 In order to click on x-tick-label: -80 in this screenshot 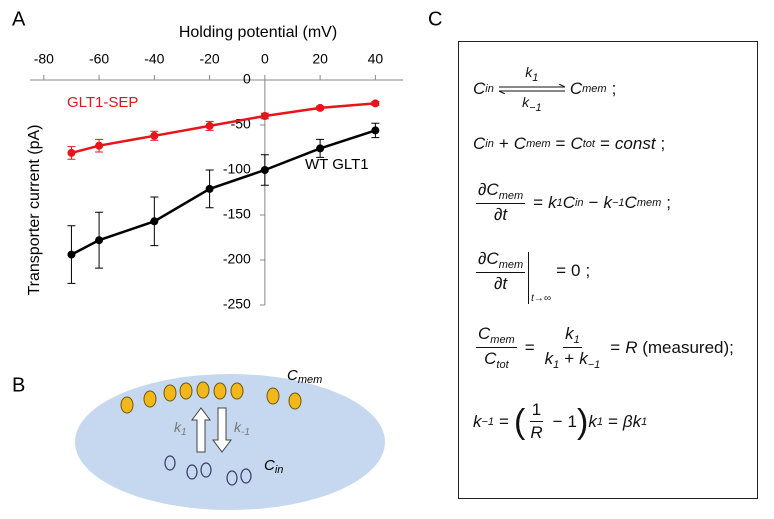, I will do `click(44, 59)`.